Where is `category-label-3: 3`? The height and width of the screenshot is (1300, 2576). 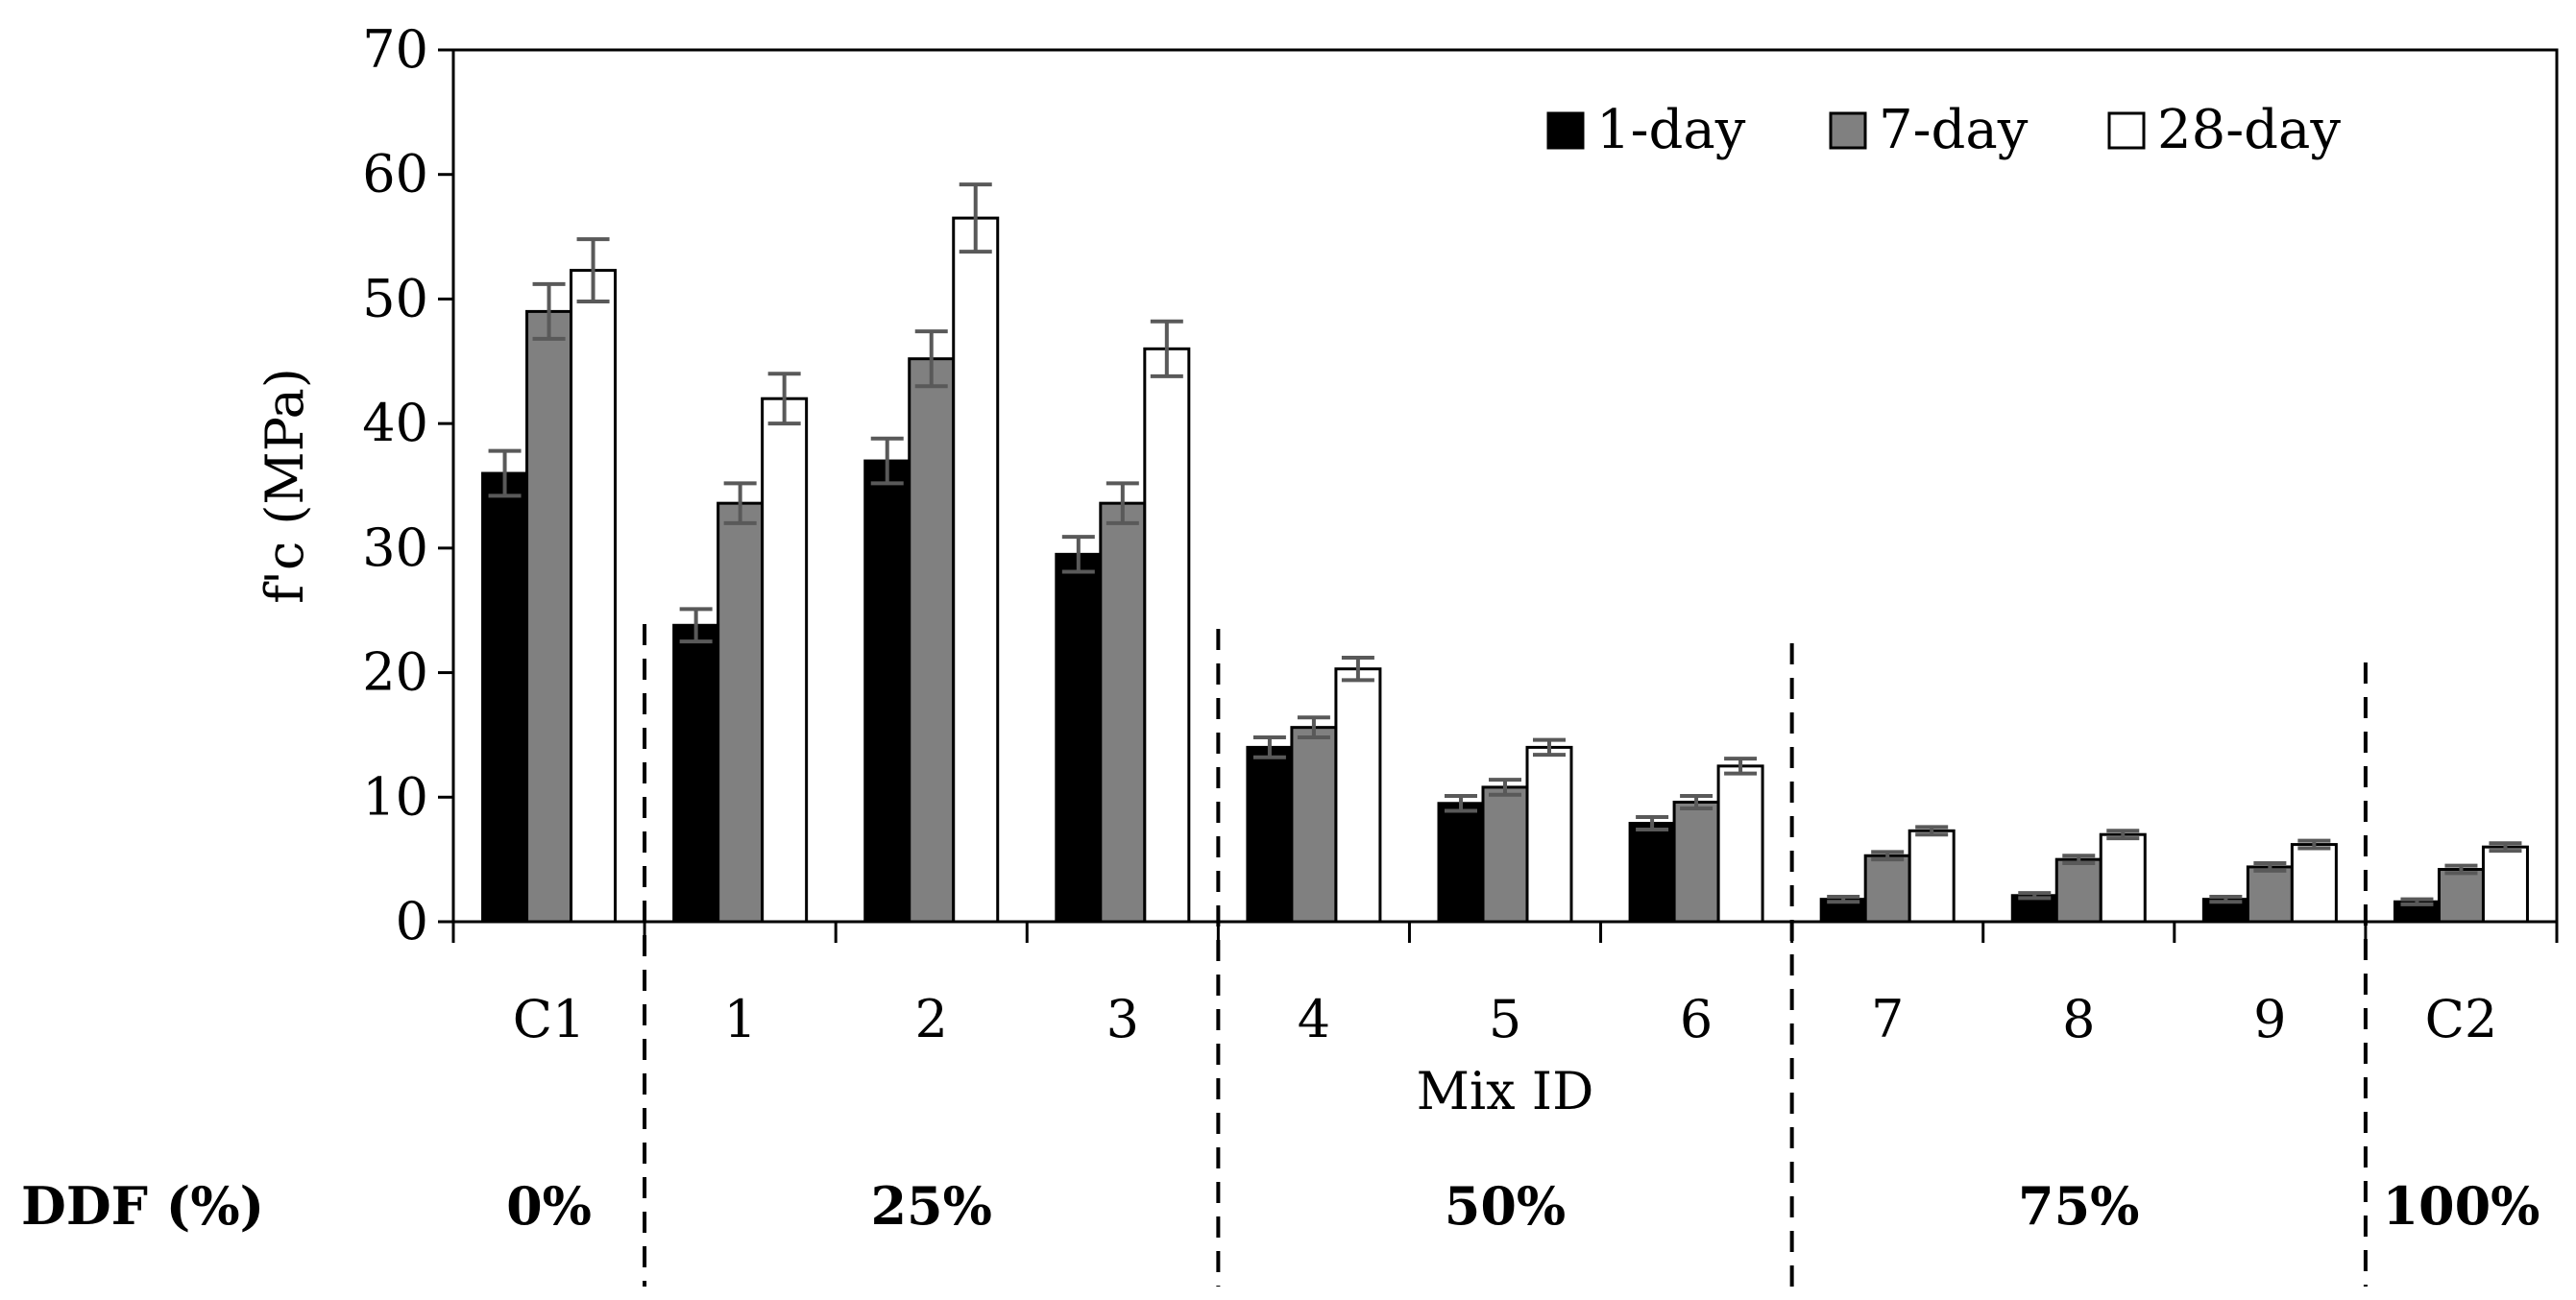 category-label-3: 3 is located at coordinates (1122, 1019).